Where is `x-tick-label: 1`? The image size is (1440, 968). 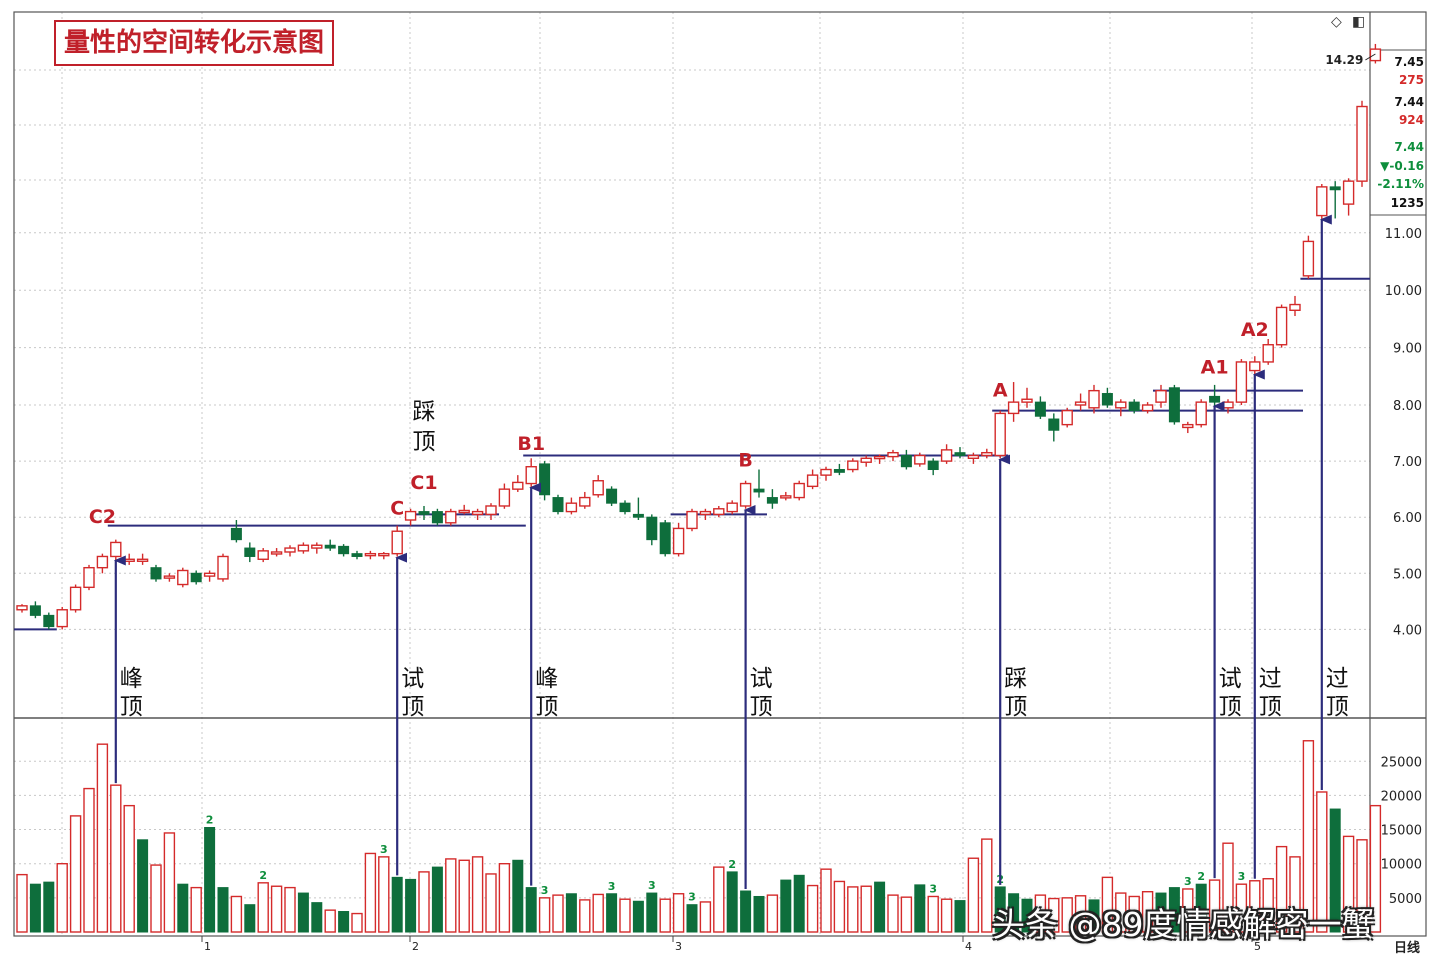
x-tick-label: 1 is located at coordinates (207, 946).